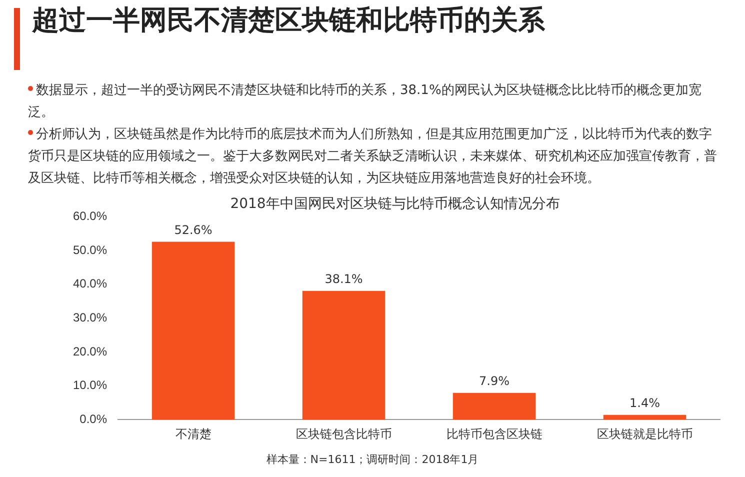 Image resolution: width=745 pixels, height=477 pixels. I want to click on y-tick-label: 20.0%, so click(90, 351).